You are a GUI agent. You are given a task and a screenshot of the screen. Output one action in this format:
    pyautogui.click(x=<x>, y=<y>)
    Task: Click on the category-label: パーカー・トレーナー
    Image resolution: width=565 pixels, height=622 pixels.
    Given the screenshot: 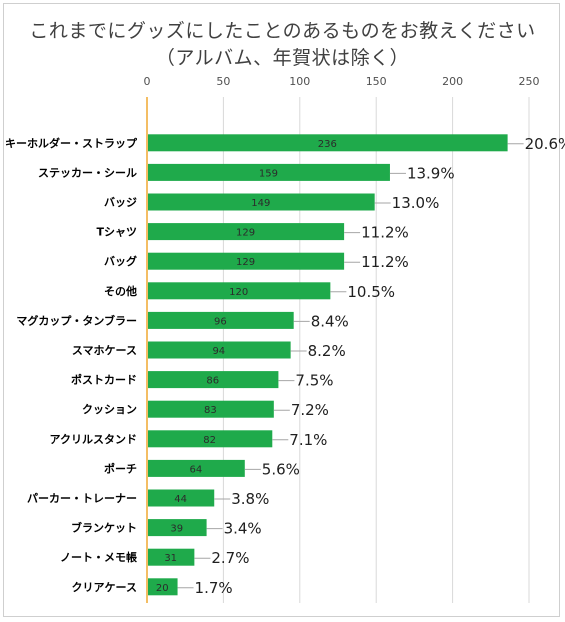 What is the action you would take?
    pyautogui.click(x=82, y=498)
    